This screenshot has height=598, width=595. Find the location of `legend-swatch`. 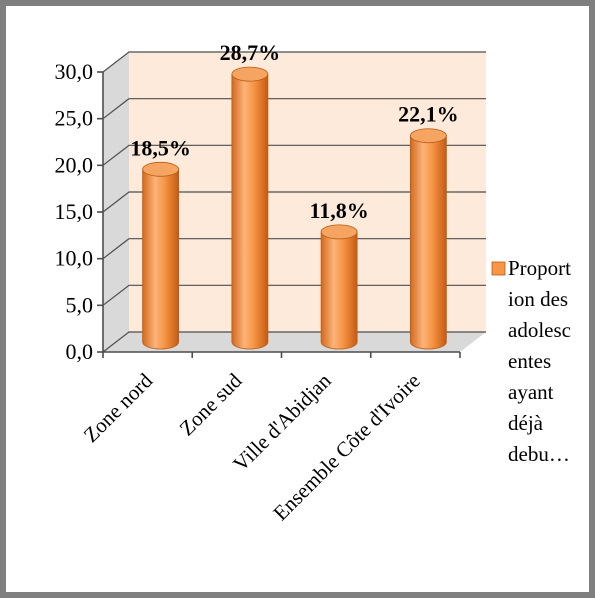

legend-swatch is located at coordinates (498, 268).